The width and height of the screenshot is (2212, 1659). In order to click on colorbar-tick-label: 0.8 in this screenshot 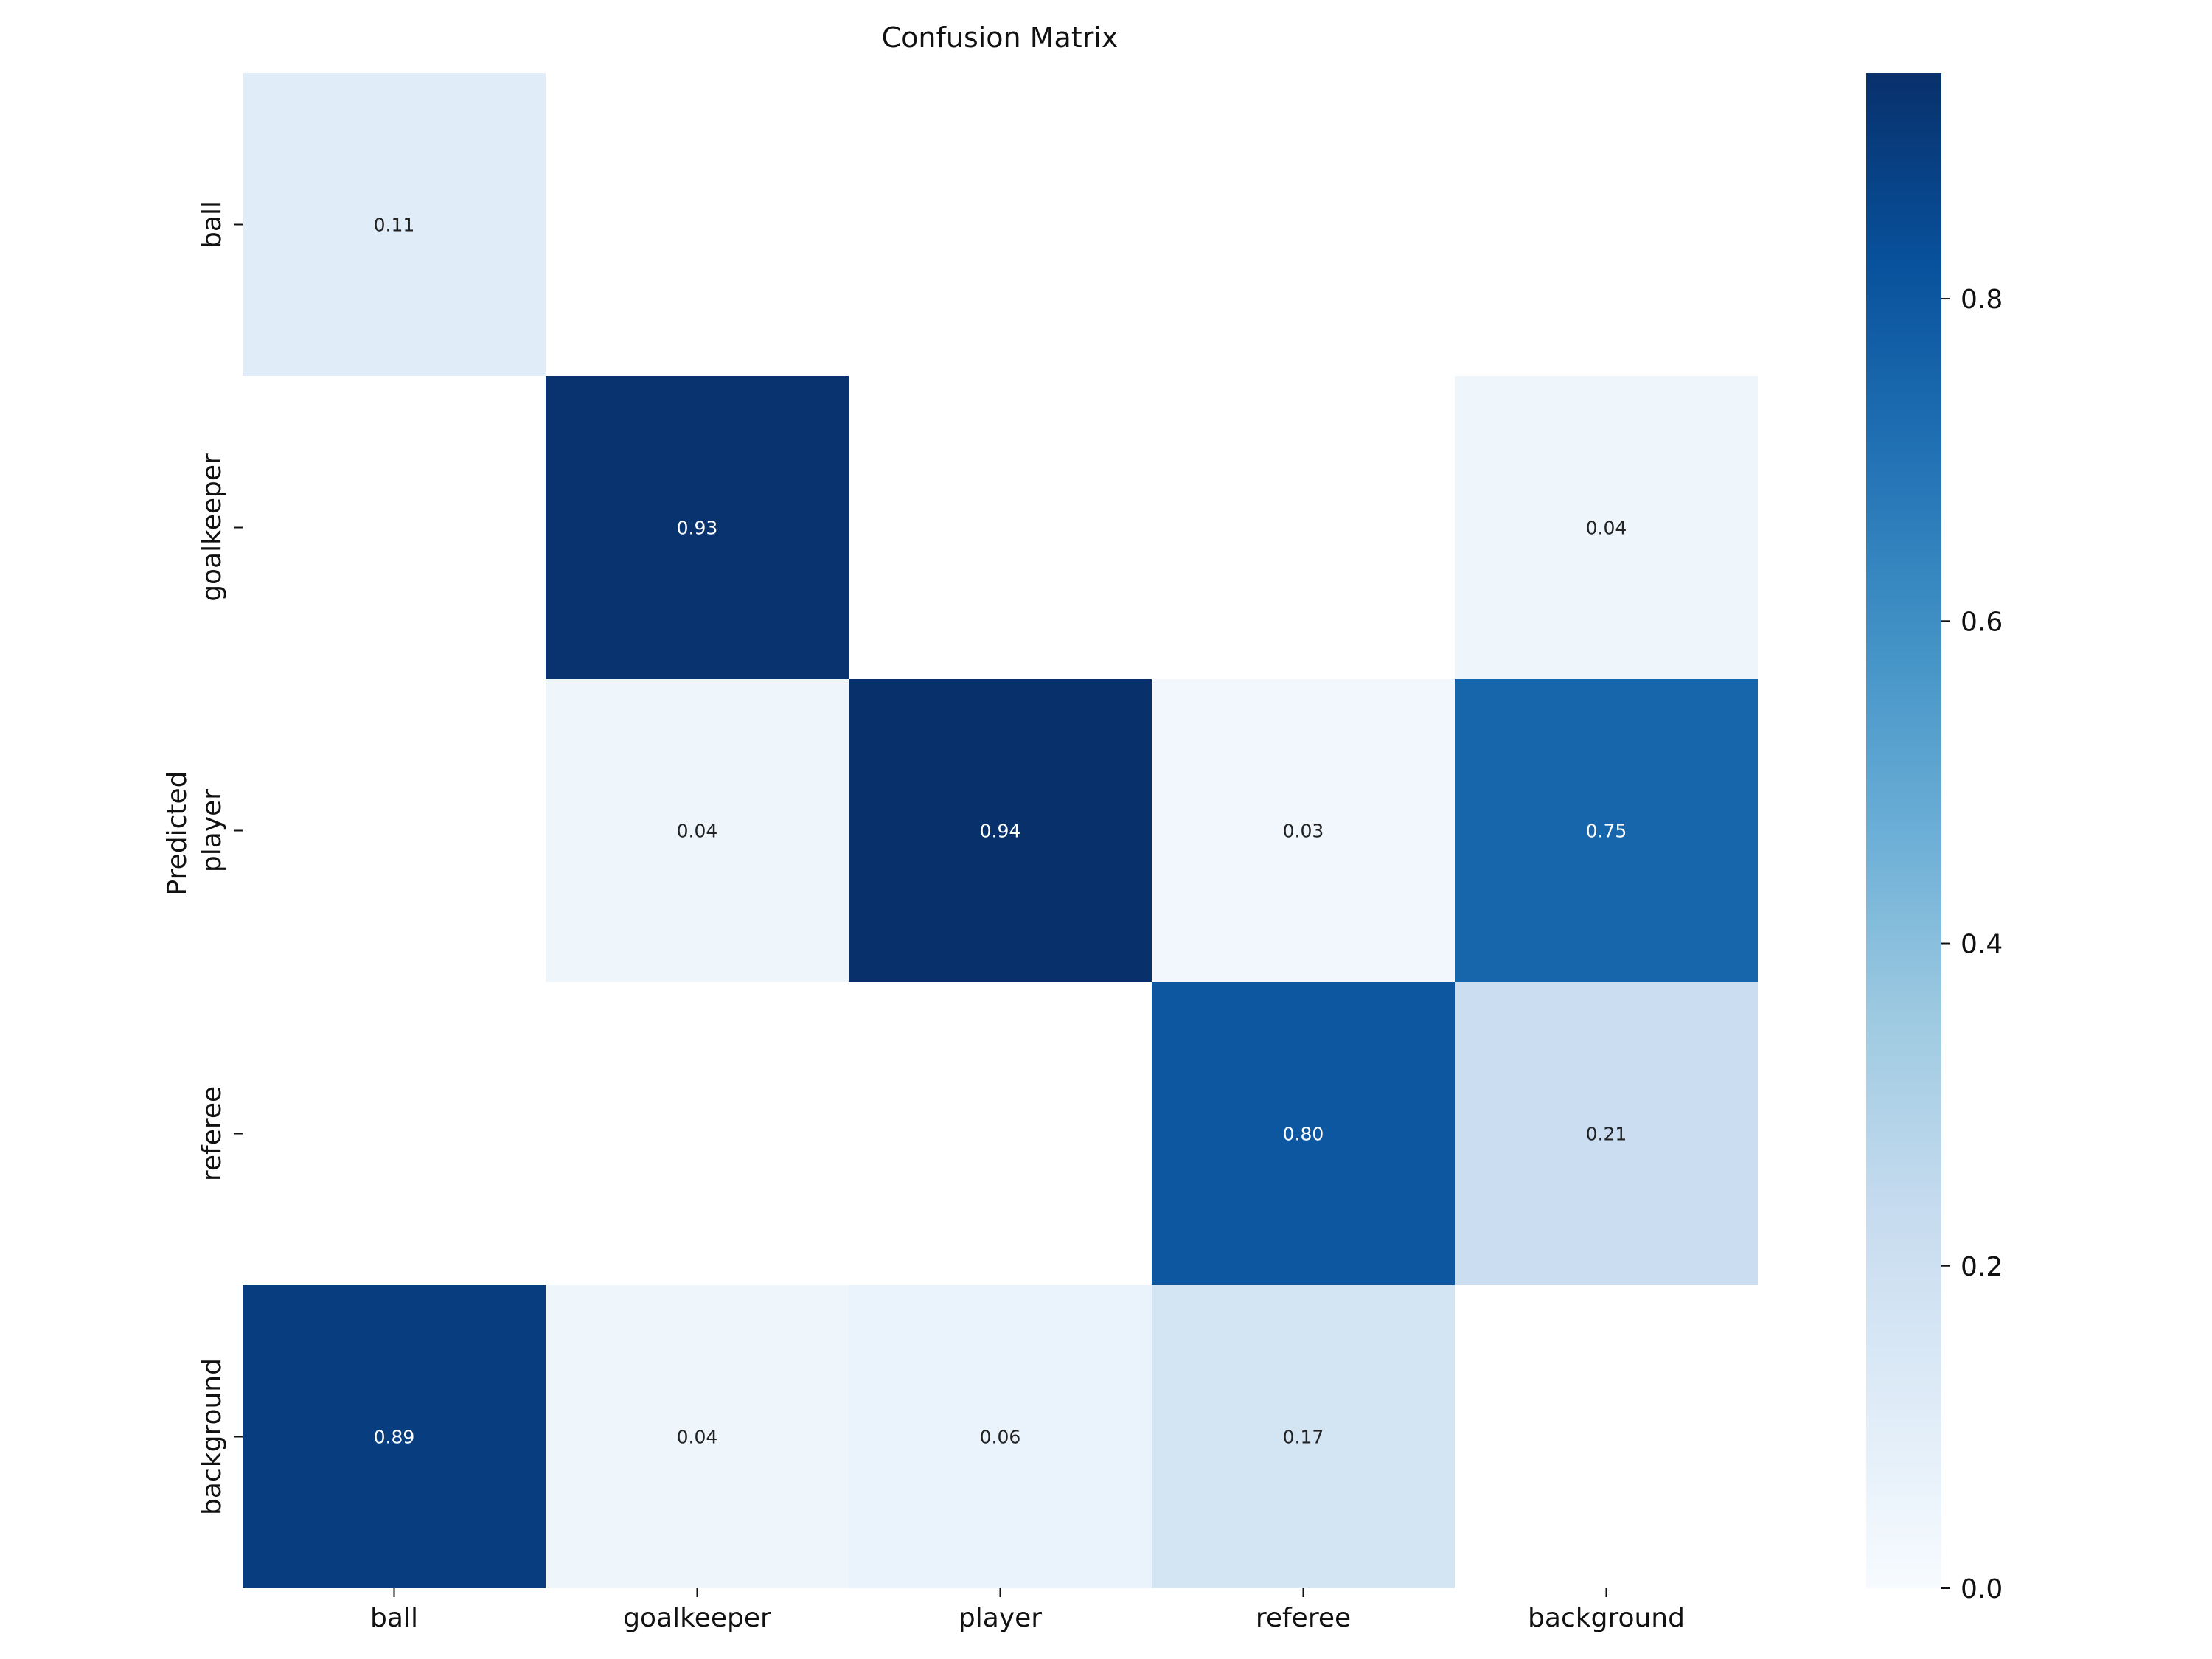, I will do `click(1982, 300)`.